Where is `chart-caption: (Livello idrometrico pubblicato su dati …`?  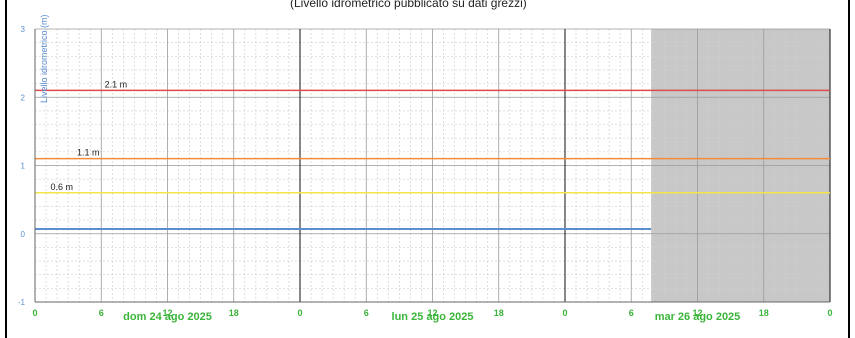
chart-caption: (Livello idrometrico pubblicato su dati … is located at coordinates (408, 5).